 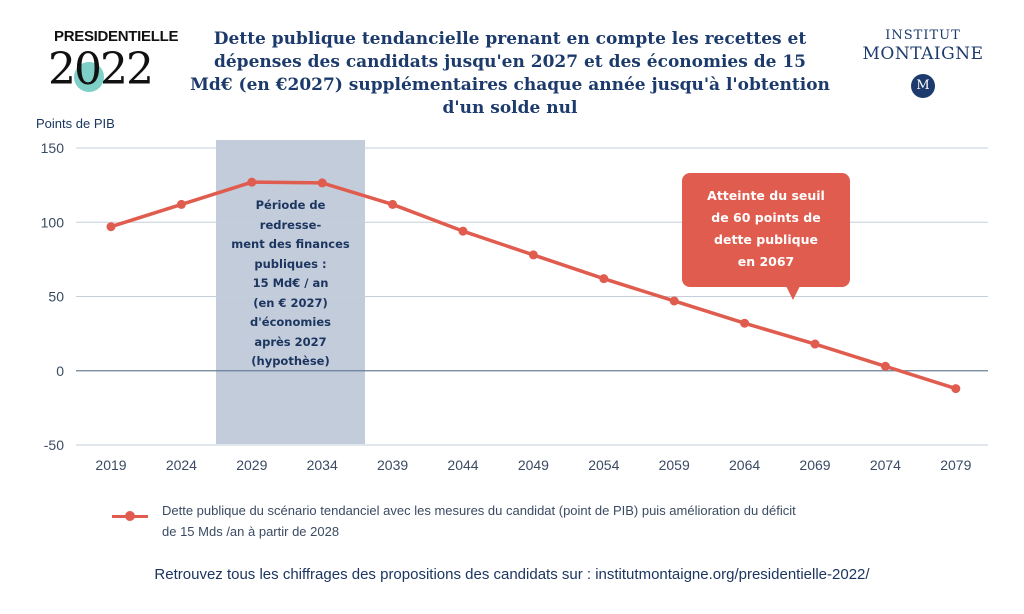 I want to click on y-tick-label: 0, so click(x=60, y=371).